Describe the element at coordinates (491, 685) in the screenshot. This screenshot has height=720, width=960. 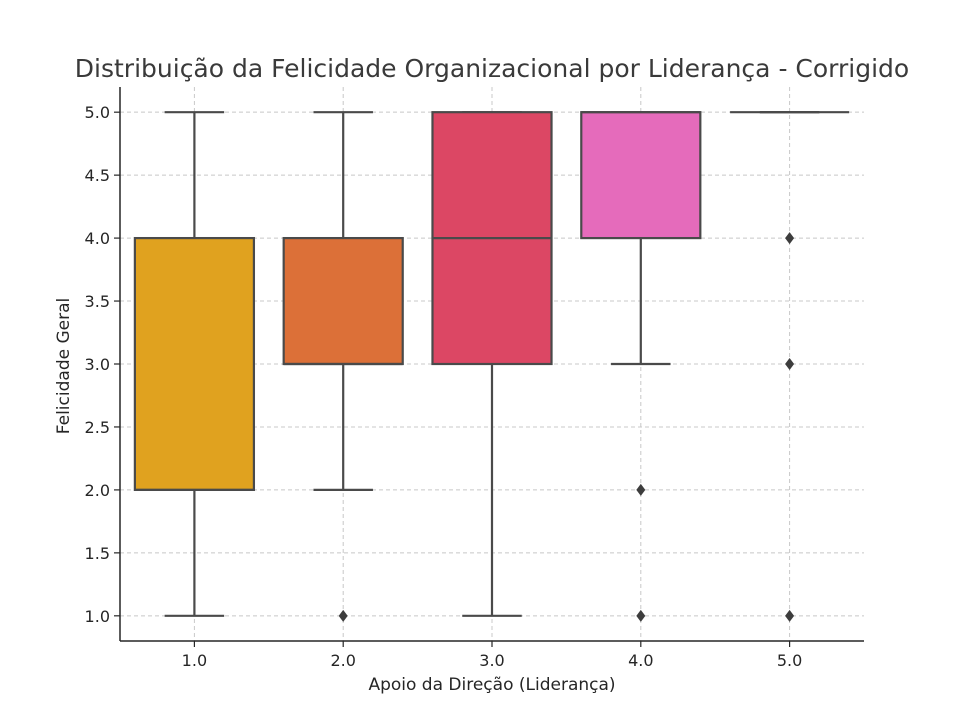
I see `x-axis-label: Apoio da Direção (Liderança)` at that location.